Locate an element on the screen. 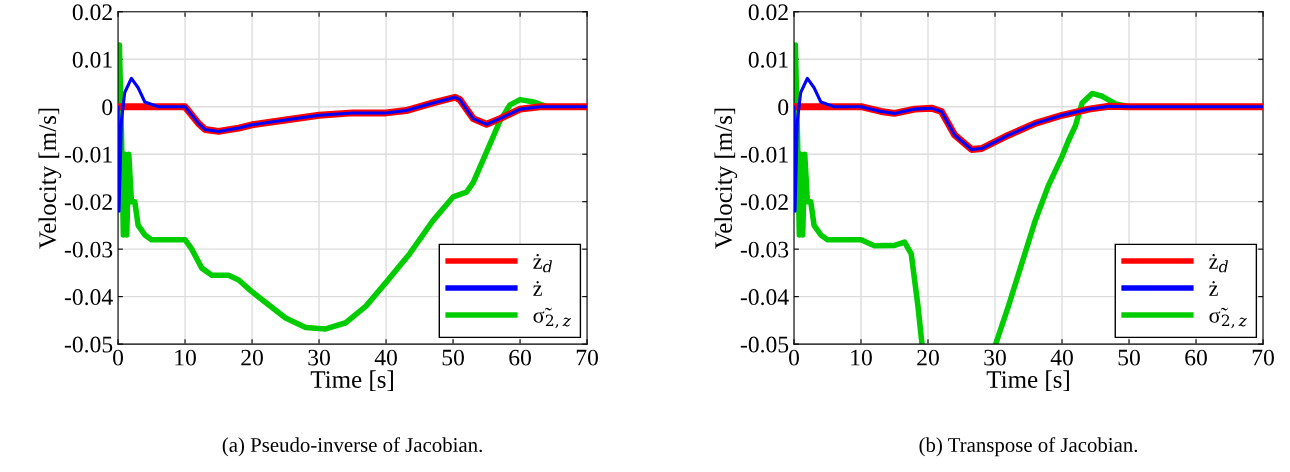 The height and width of the screenshot is (472, 1290). text: (b) Transpose of Jacobian. is located at coordinates (1028, 447).